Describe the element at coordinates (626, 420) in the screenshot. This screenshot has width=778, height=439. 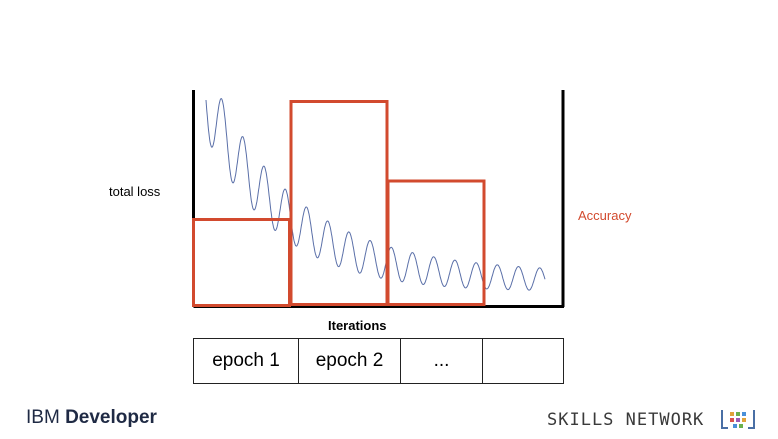
I see `skills-network-logo: SKILLS NETWORK` at that location.